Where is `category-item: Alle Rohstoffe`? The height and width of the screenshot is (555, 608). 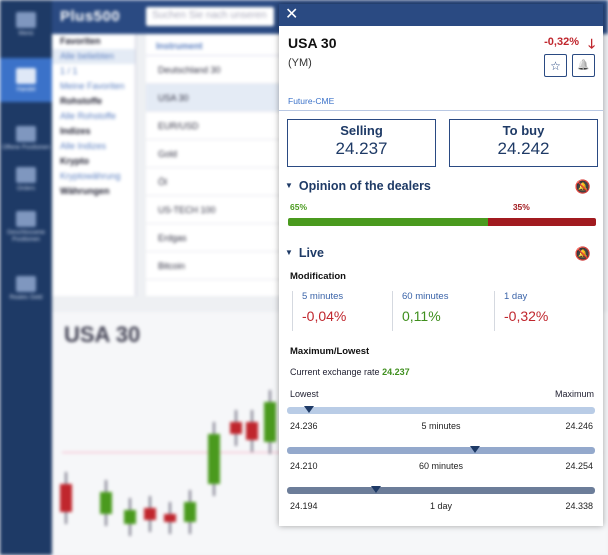
category-item: Alle Rohstoffe is located at coordinates (88, 116).